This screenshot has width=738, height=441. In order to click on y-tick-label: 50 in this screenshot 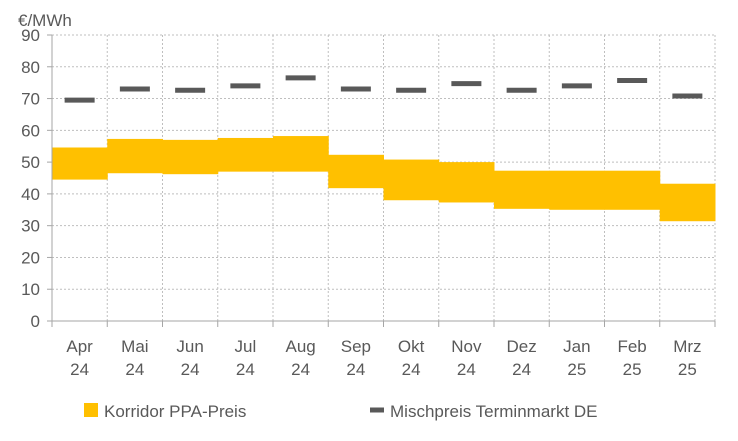, I will do `click(30, 162)`.